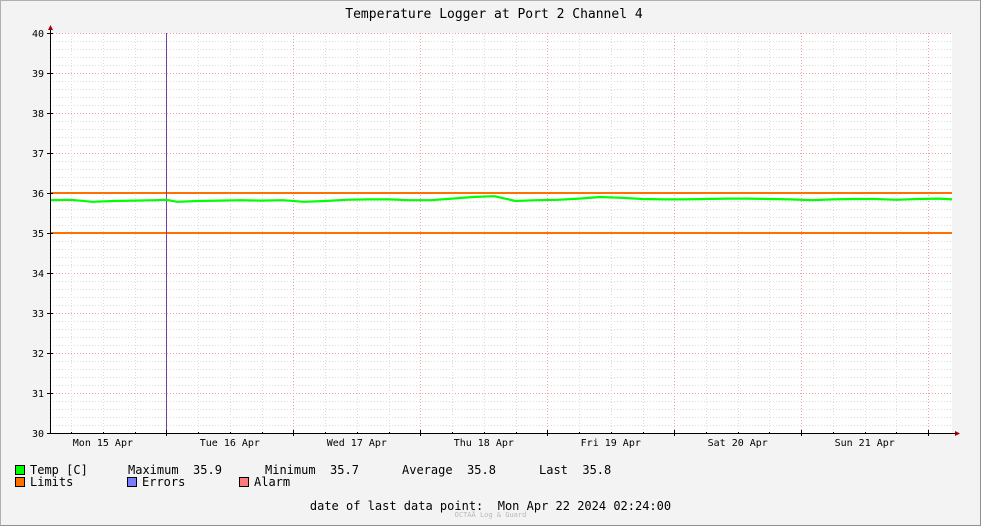 Image resolution: width=981 pixels, height=526 pixels. I want to click on legend-alarm-label: Alarm, so click(272, 482).